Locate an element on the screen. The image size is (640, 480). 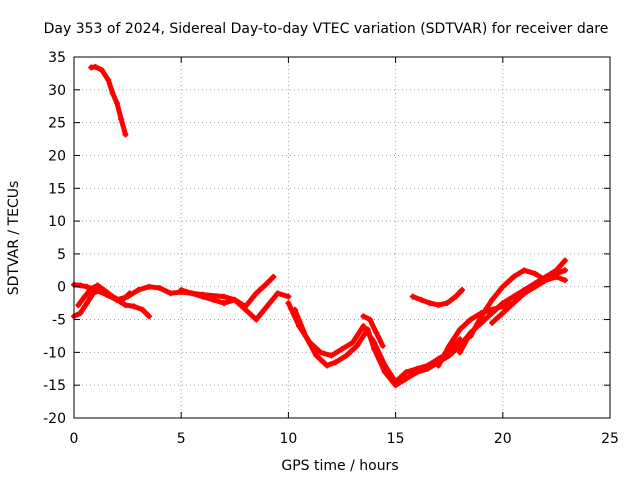
y-tick-label: 35 is located at coordinates (57, 58).